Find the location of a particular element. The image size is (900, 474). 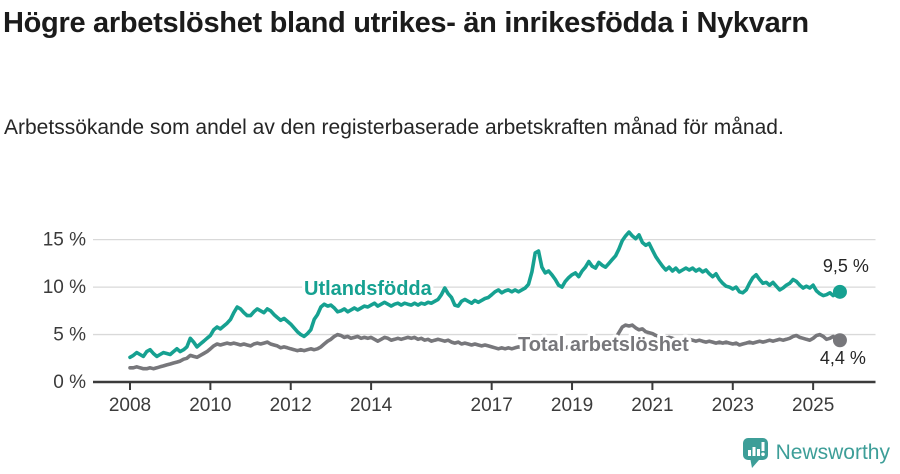

brand-footer: Newsworthy is located at coordinates (816, 453).